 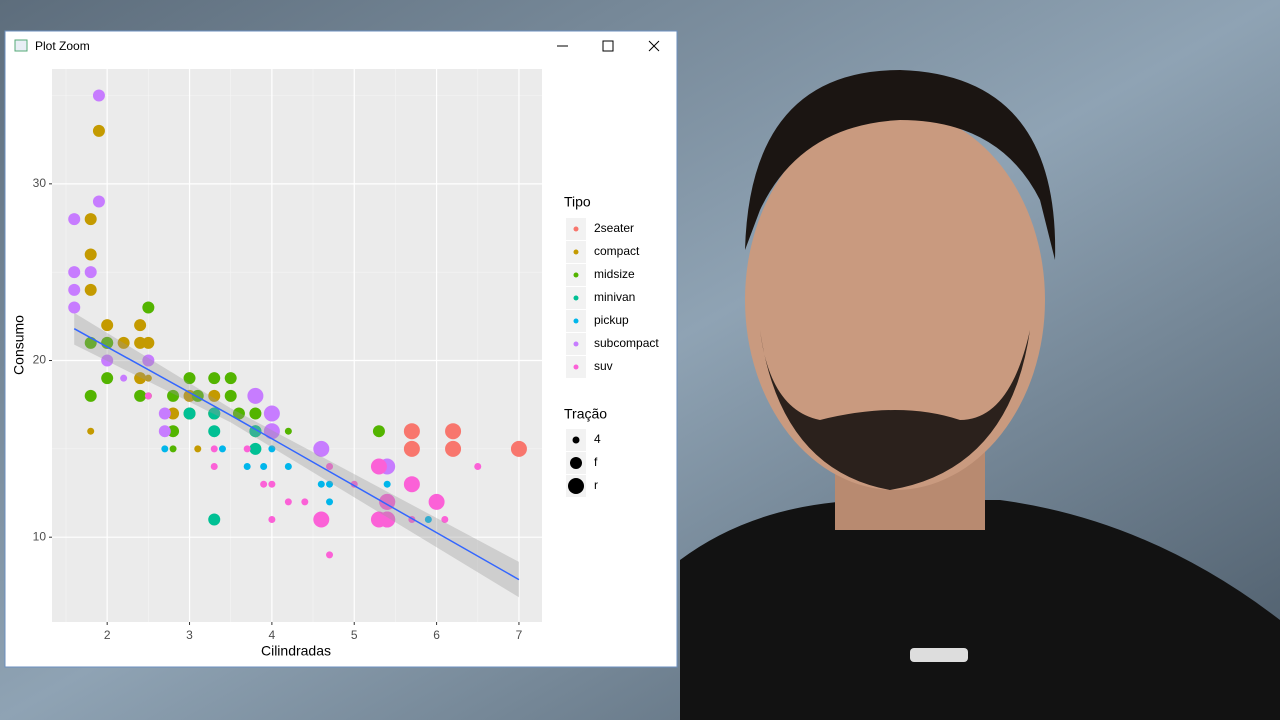 What do you see at coordinates (596, 485) in the screenshot?
I see `size-legend-label: r` at bounding box center [596, 485].